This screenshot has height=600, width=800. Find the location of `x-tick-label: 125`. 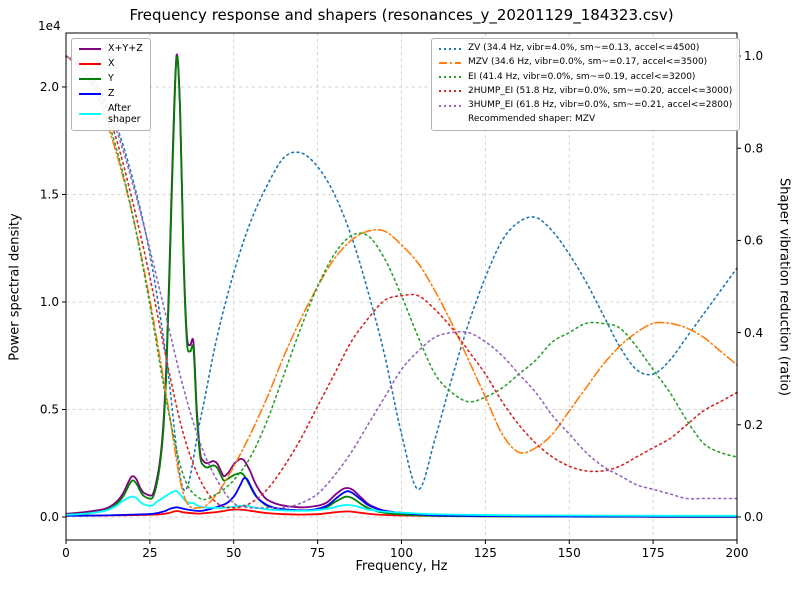

x-tick-label: 125 is located at coordinates (485, 553).